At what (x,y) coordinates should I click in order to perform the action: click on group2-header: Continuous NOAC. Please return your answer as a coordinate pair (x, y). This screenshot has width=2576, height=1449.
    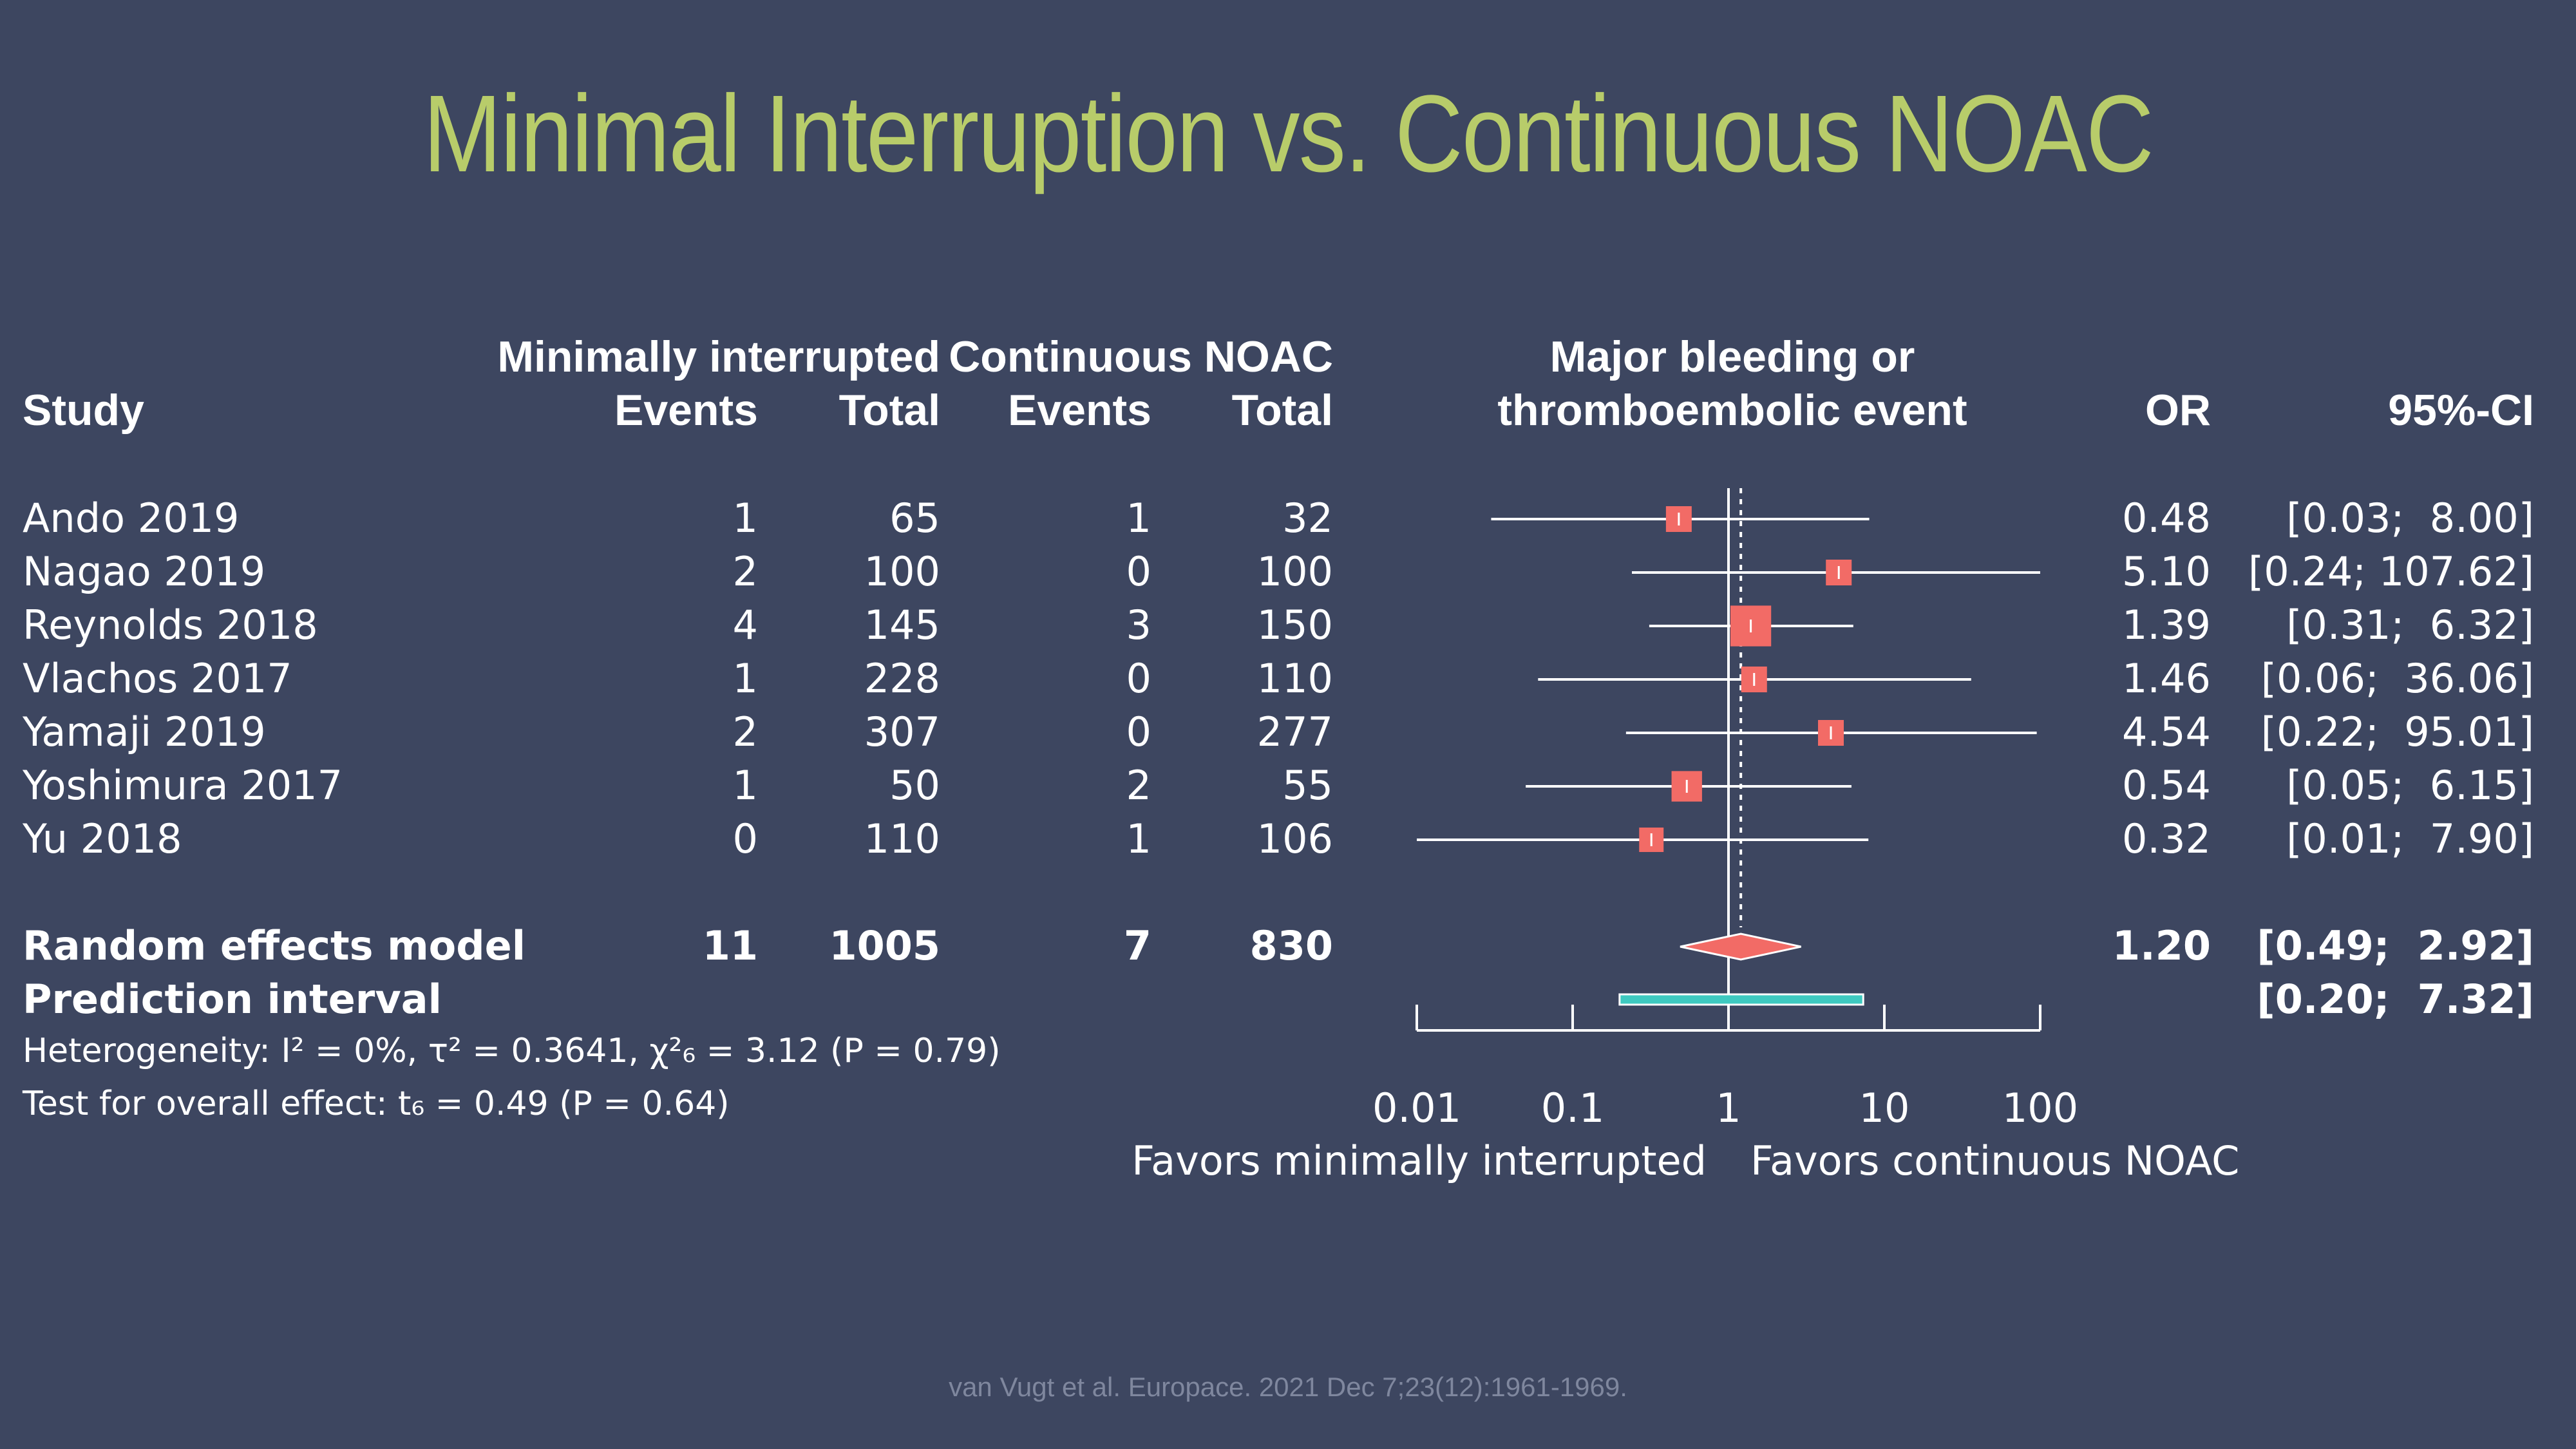
    Looking at the image, I should click on (1141, 356).